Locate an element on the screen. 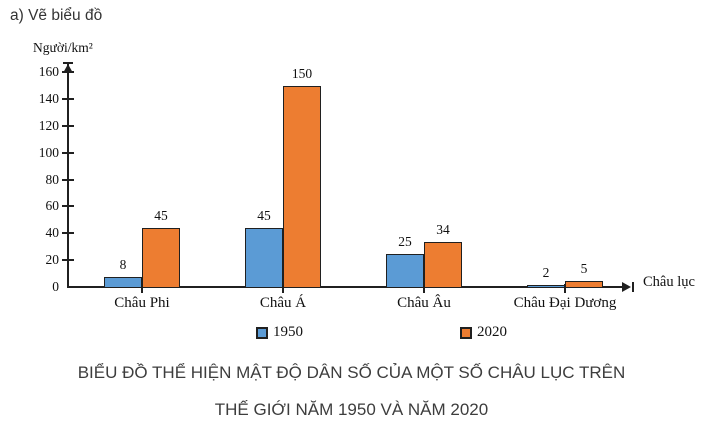 Image resolution: width=703 pixels, height=439 pixels. y-tick-label: 140 is located at coordinates (48, 98).